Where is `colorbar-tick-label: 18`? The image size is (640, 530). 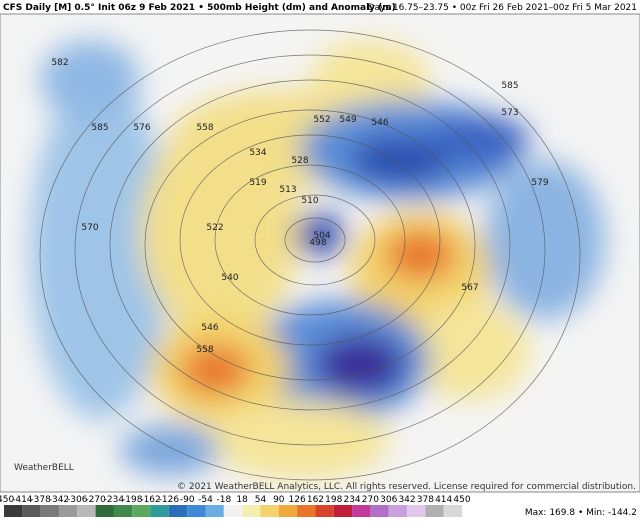
colorbar-tick-label: 18 is located at coordinates (242, 500).